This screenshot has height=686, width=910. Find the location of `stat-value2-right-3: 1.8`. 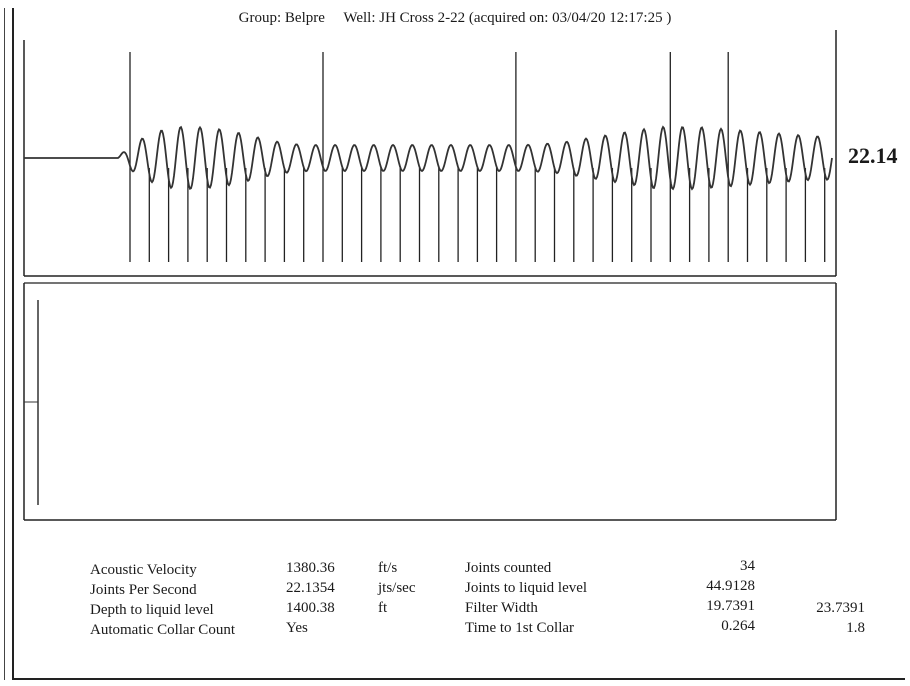

stat-value2-right-3: 1.8 is located at coordinates (855, 628).